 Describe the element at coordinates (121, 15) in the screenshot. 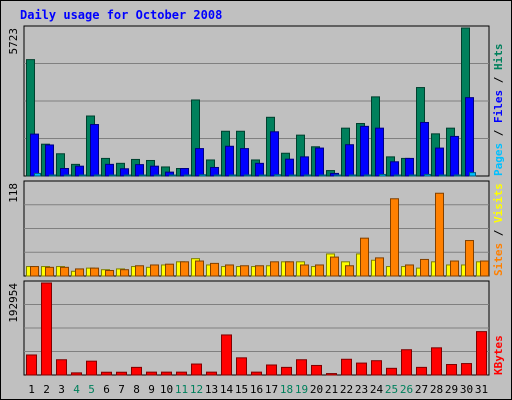

I see `chart-title: Daily usage for October 2008` at that location.